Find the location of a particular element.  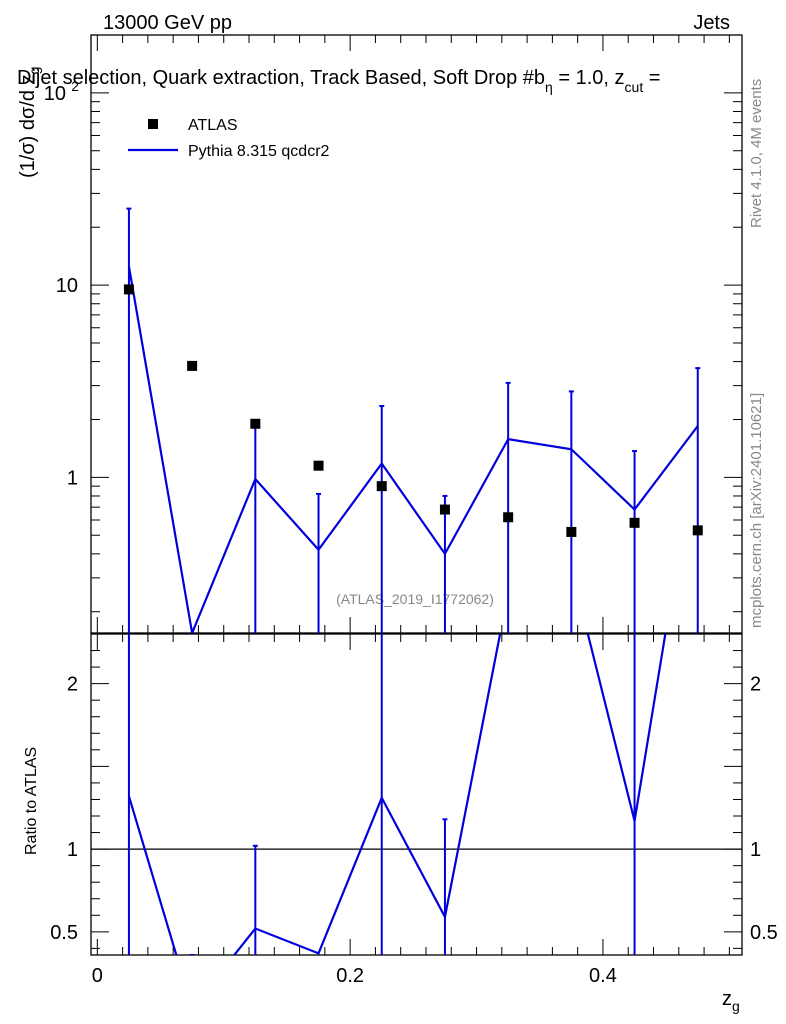

legend-label-atlas: ATLAS is located at coordinates (213, 125).